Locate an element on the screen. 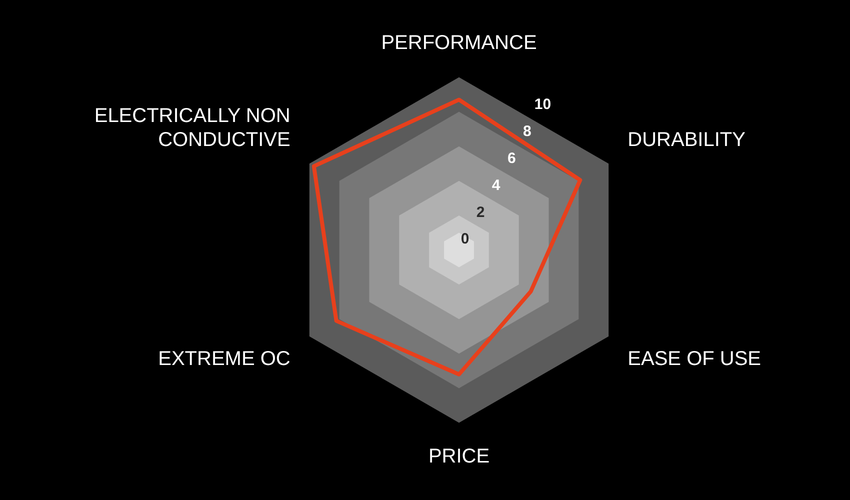 This screenshot has height=500, width=850. y-tick-label: 6 is located at coordinates (511, 158).